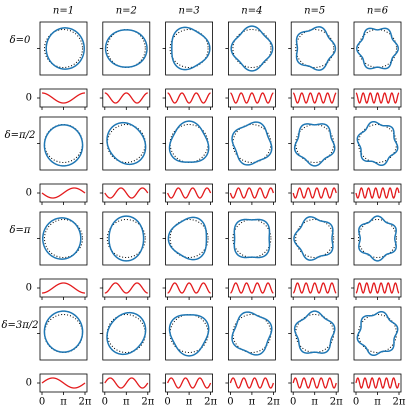 This screenshot has width=415, height=415. I want to click on column-title: n=4, so click(251, 11).